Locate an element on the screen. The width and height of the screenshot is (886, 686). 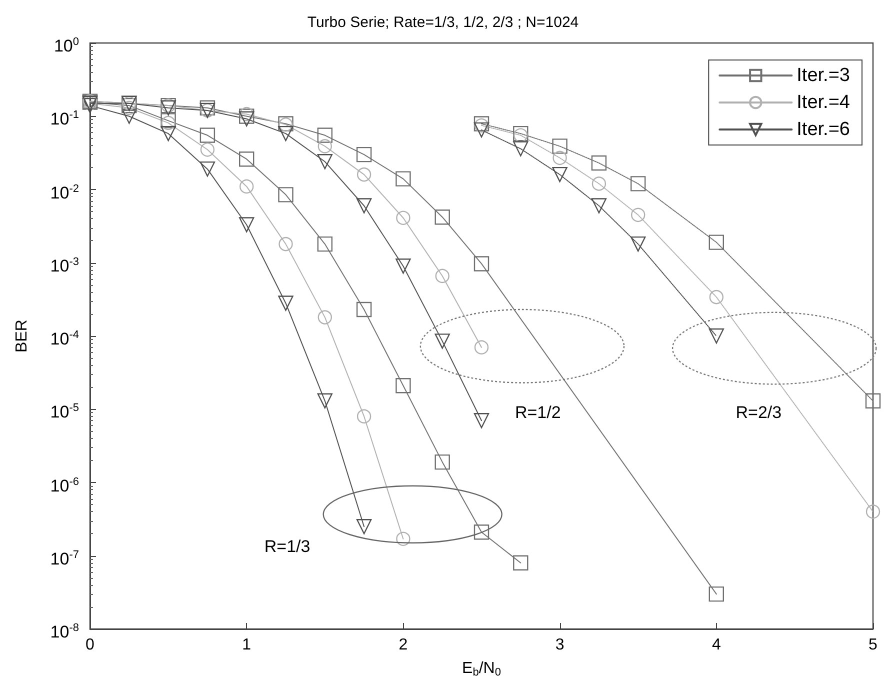
y-tick-label: 10$^{-2}$ is located at coordinates (64, 193).